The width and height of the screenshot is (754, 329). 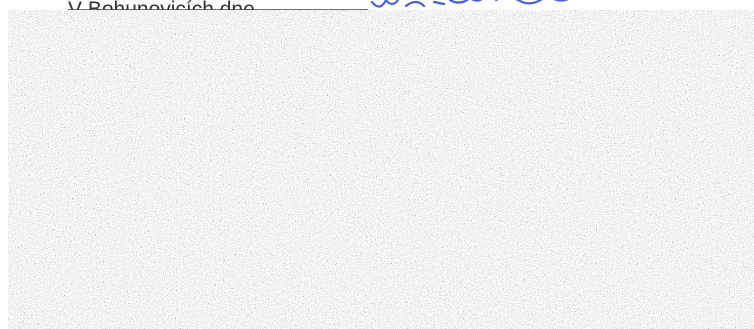 I want to click on handwriting, so click(x=469, y=4).